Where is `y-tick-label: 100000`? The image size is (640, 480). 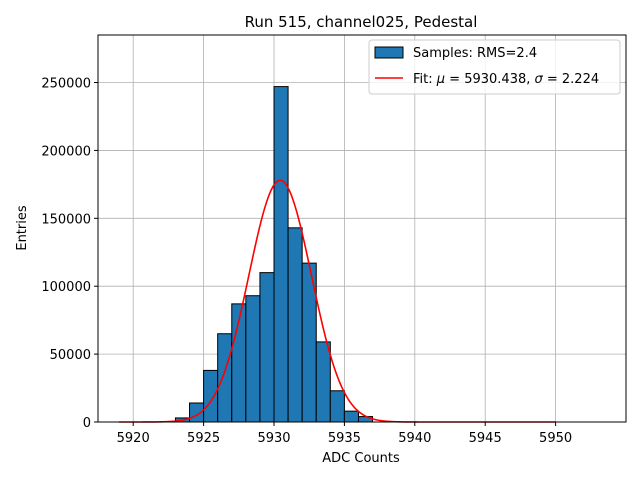
y-tick-label: 100000 is located at coordinates (66, 287).